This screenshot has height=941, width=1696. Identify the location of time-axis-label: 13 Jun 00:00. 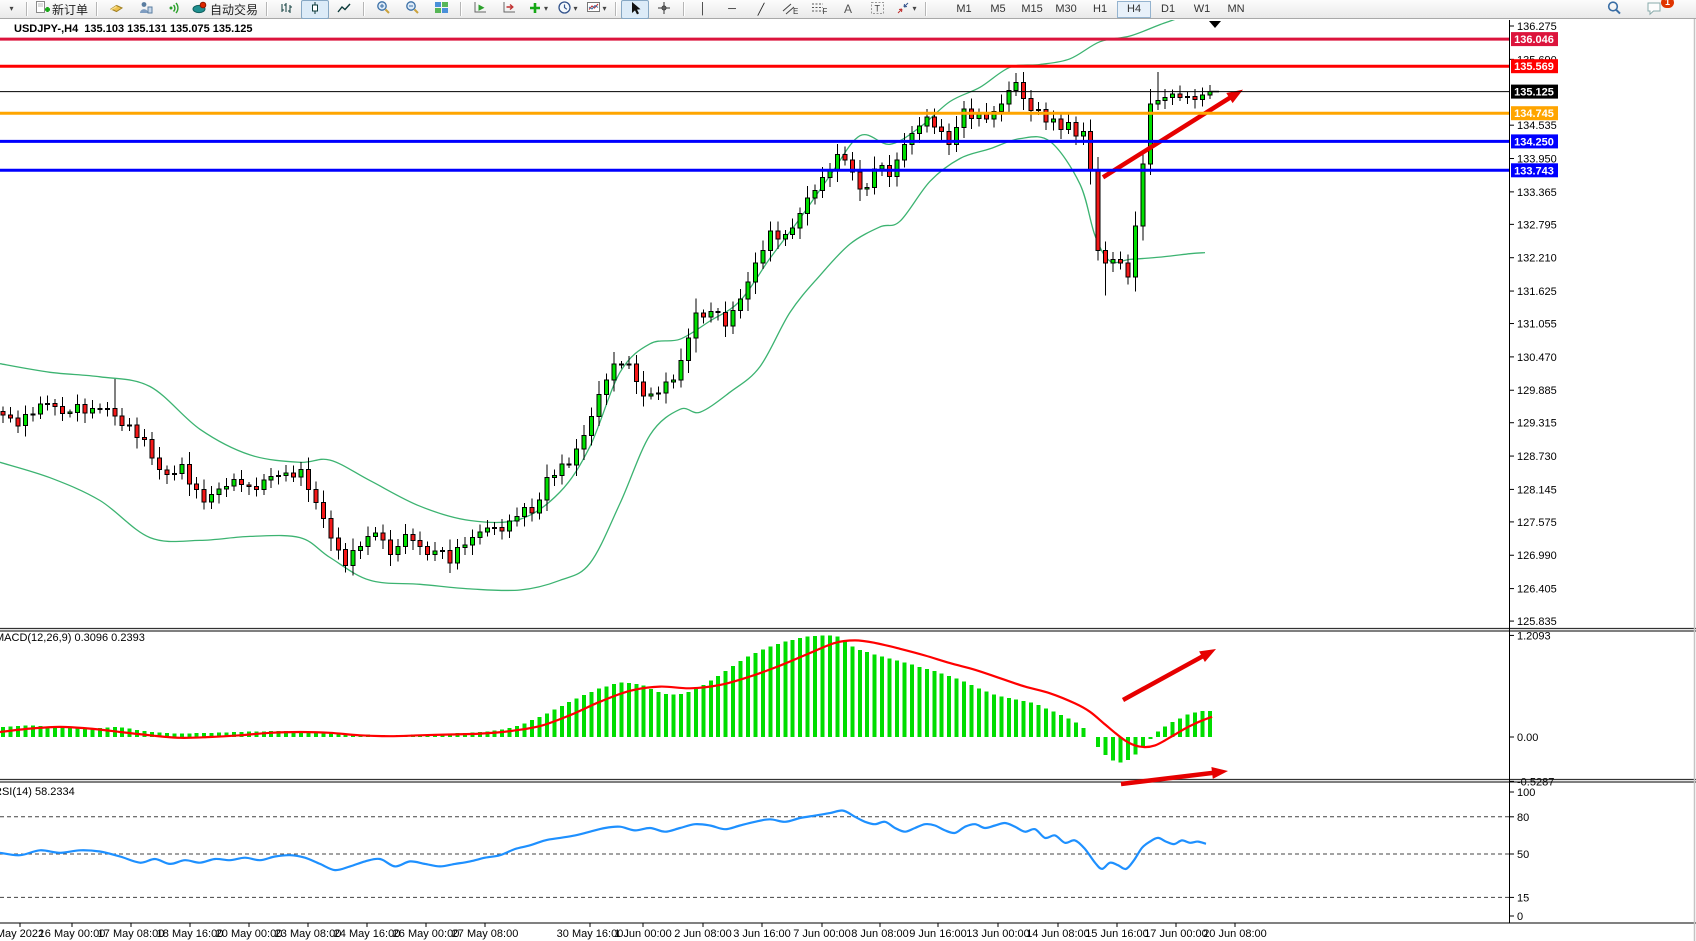
(998, 934).